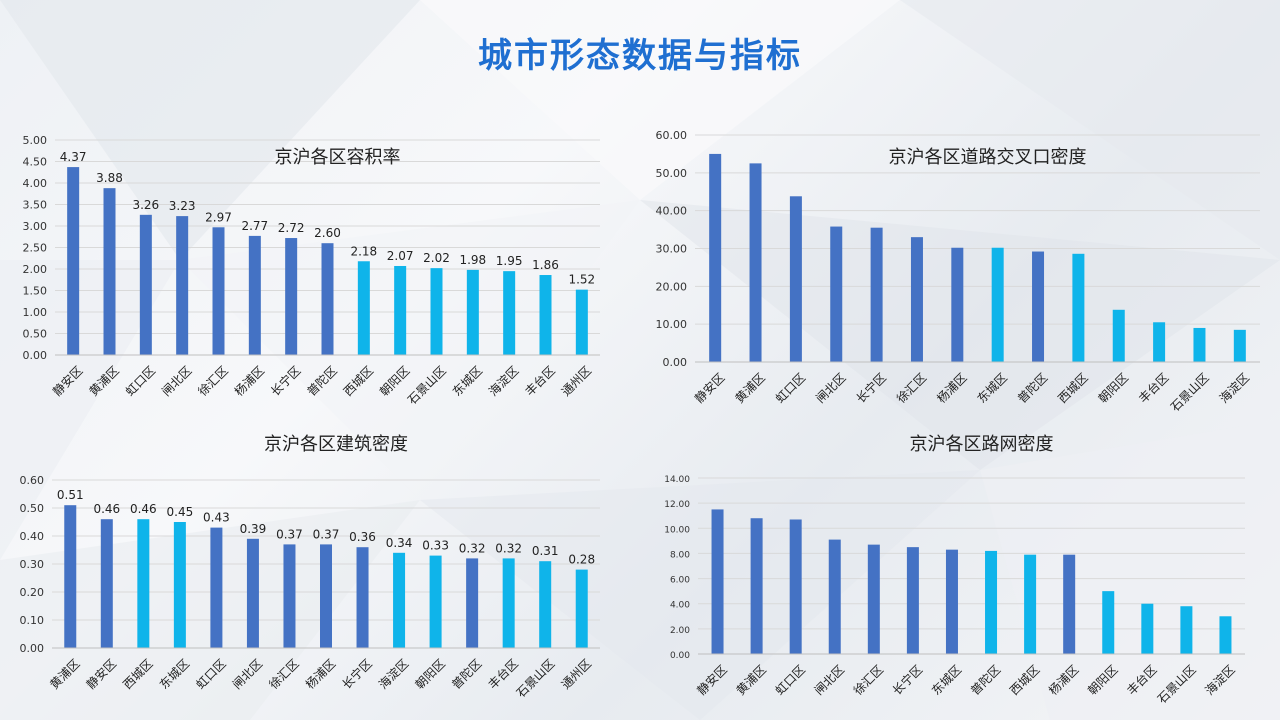  Describe the element at coordinates (472, 260) in the screenshot. I see `data-label: 1.98` at that location.